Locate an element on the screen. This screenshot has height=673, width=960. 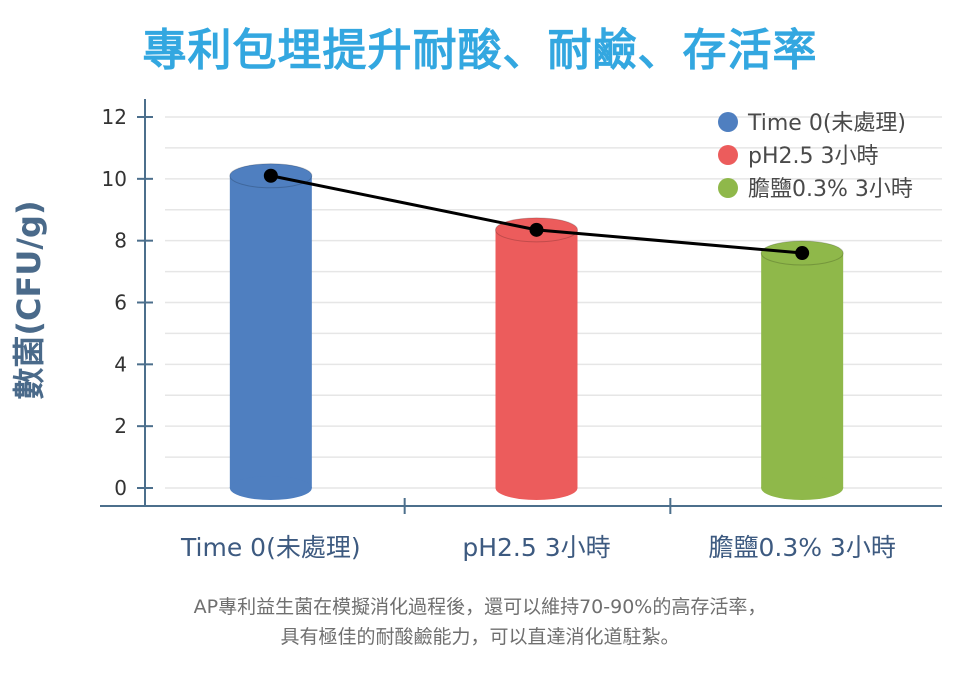
legend-item: 膽鹽0.3% 3小時 is located at coordinates (815, 189).